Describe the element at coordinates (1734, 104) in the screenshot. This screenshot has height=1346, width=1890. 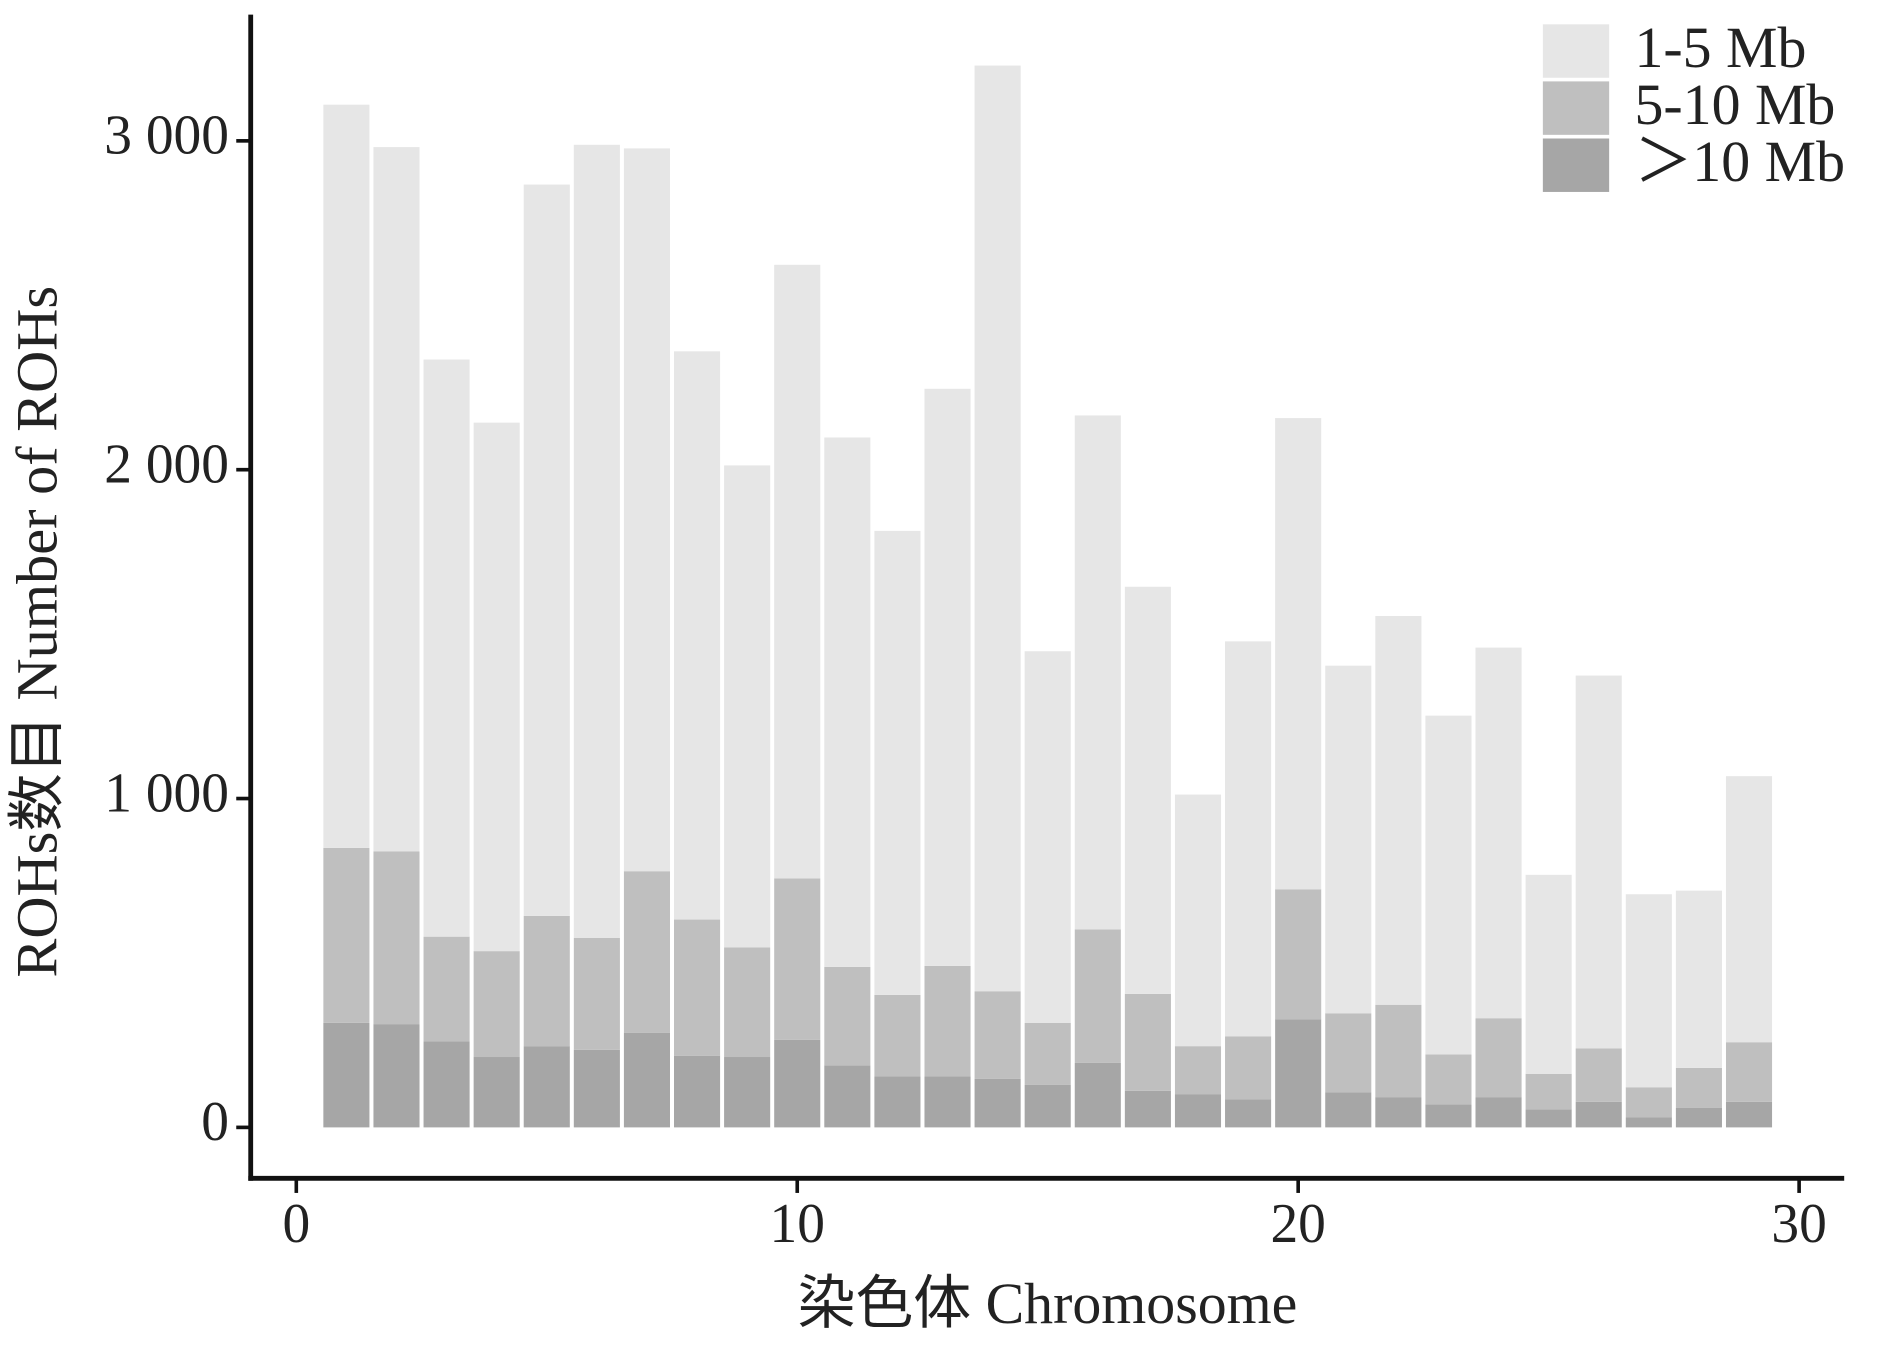
I see `legend-label: 5-10 Mb` at that location.